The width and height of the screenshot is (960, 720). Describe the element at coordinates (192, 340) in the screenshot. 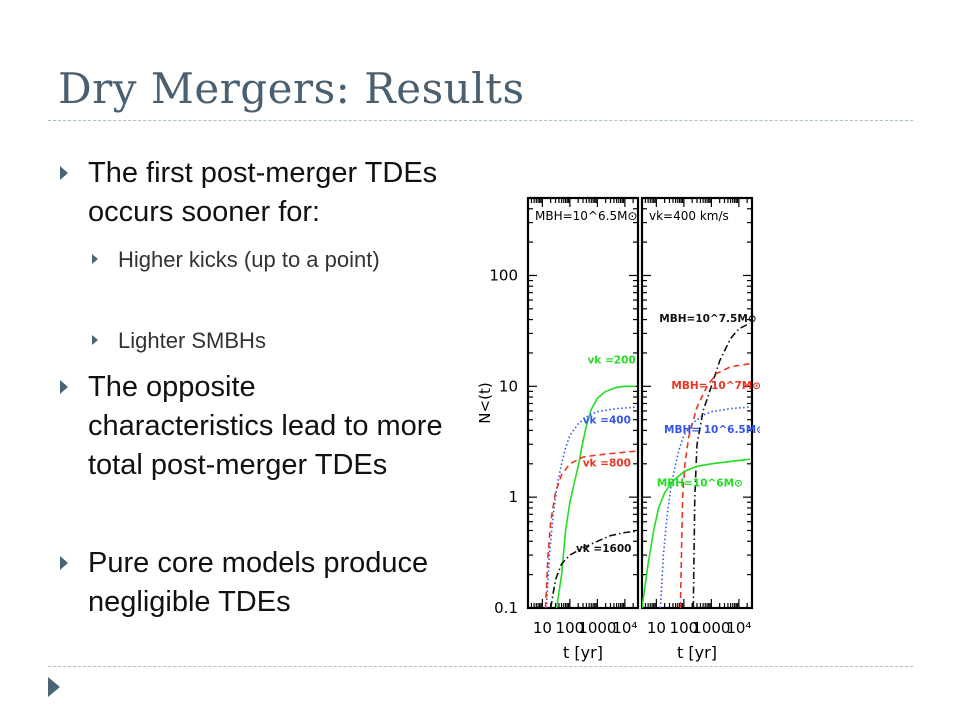

I see `sub-bullet-item: Lighter SMBHs` at that location.